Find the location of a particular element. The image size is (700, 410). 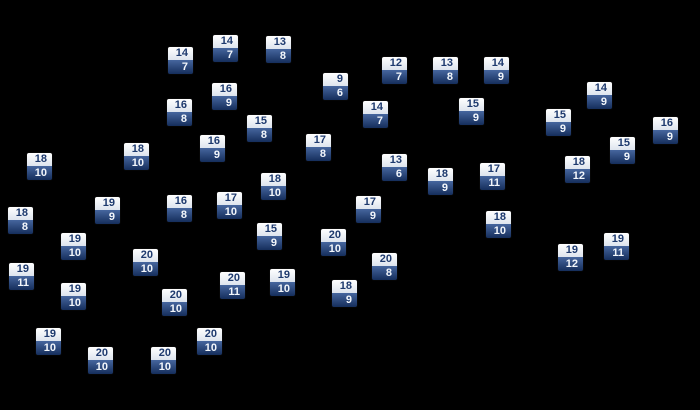

number-tile: 12 7 is located at coordinates (394, 70).